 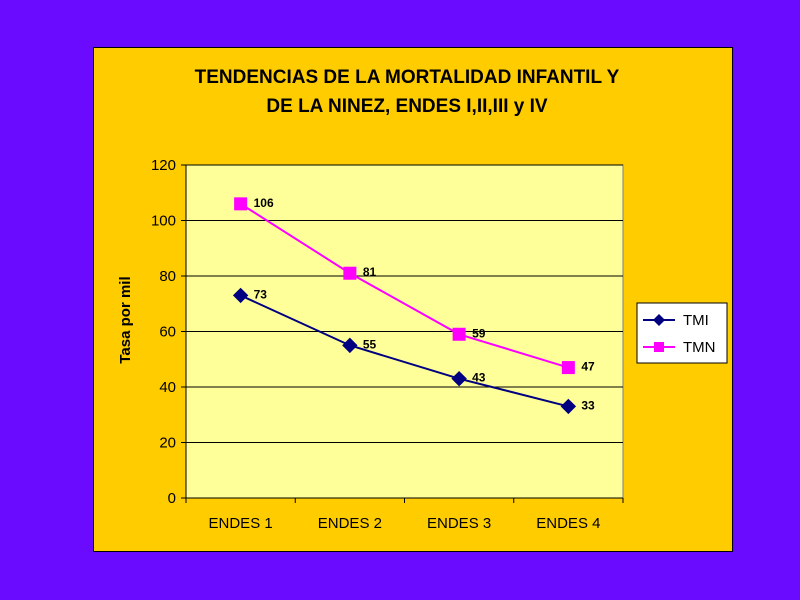 What do you see at coordinates (241, 523) in the screenshot?
I see `x-tick-label: ENDES 1` at bounding box center [241, 523].